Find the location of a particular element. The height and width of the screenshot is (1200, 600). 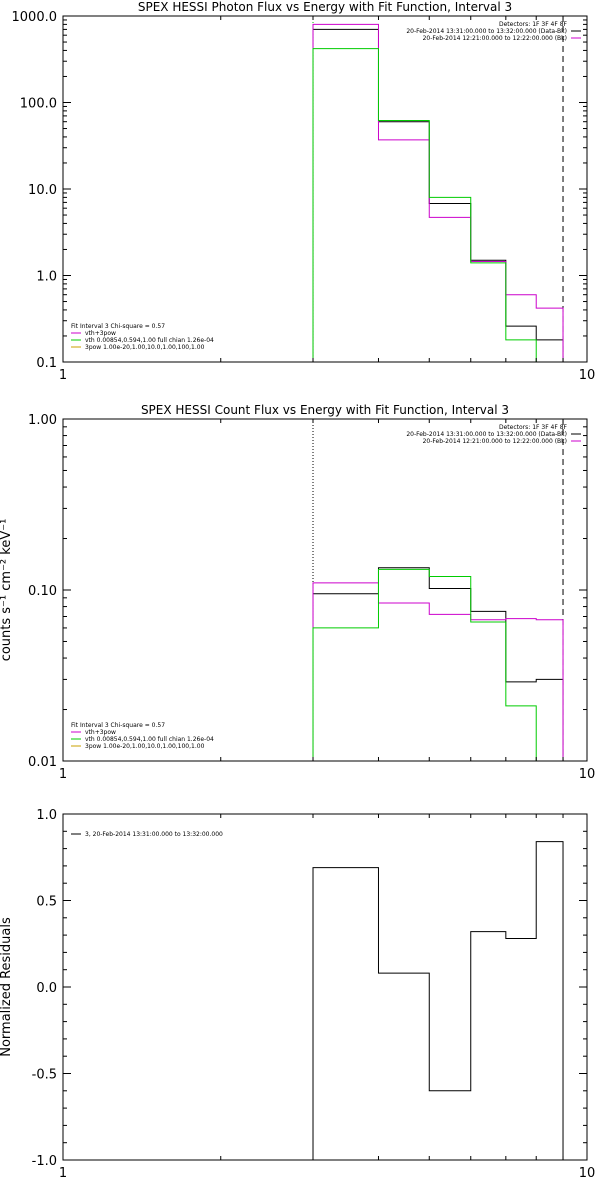

y-axis-label: Normalized Residuals is located at coordinates (7, 987).